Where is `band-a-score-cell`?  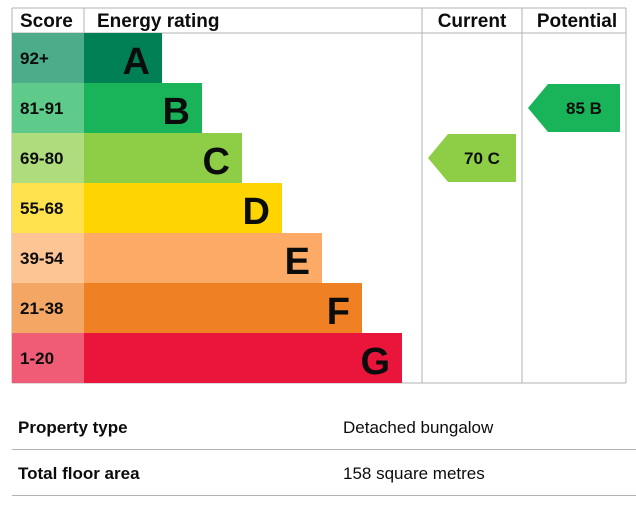 band-a-score-cell is located at coordinates (48, 58).